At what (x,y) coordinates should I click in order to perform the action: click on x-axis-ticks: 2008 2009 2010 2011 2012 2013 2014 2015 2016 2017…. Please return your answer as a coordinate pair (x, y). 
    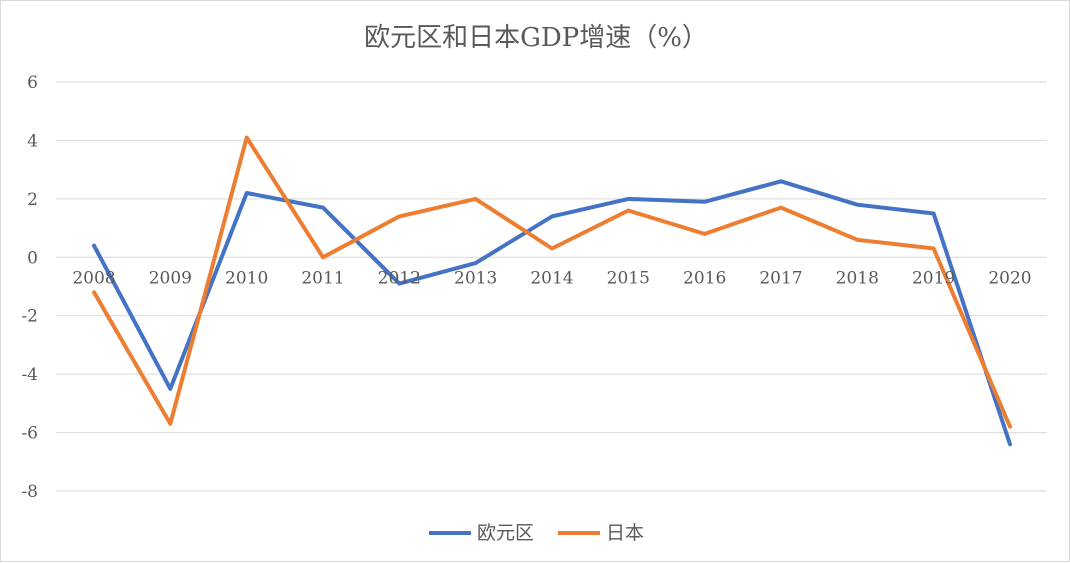
    Looking at the image, I should click on (551, 278).